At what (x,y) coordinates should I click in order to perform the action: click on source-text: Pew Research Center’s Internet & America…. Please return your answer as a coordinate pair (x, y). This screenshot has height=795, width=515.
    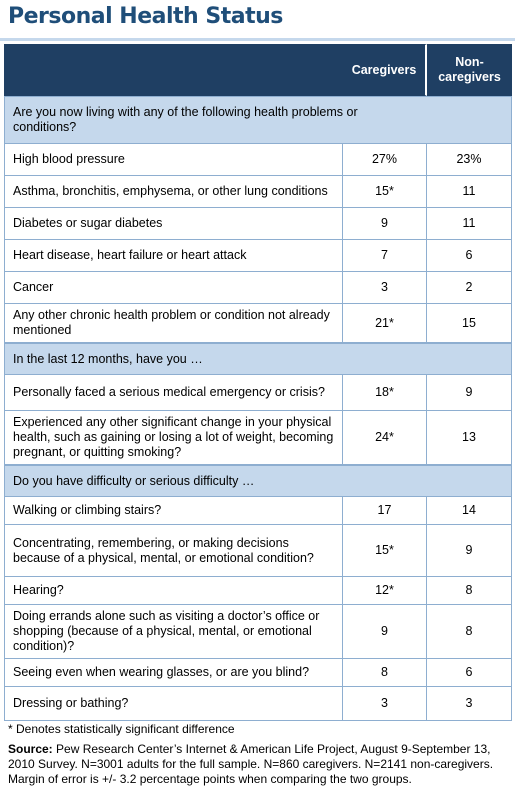
    Looking at the image, I should click on (251, 764).